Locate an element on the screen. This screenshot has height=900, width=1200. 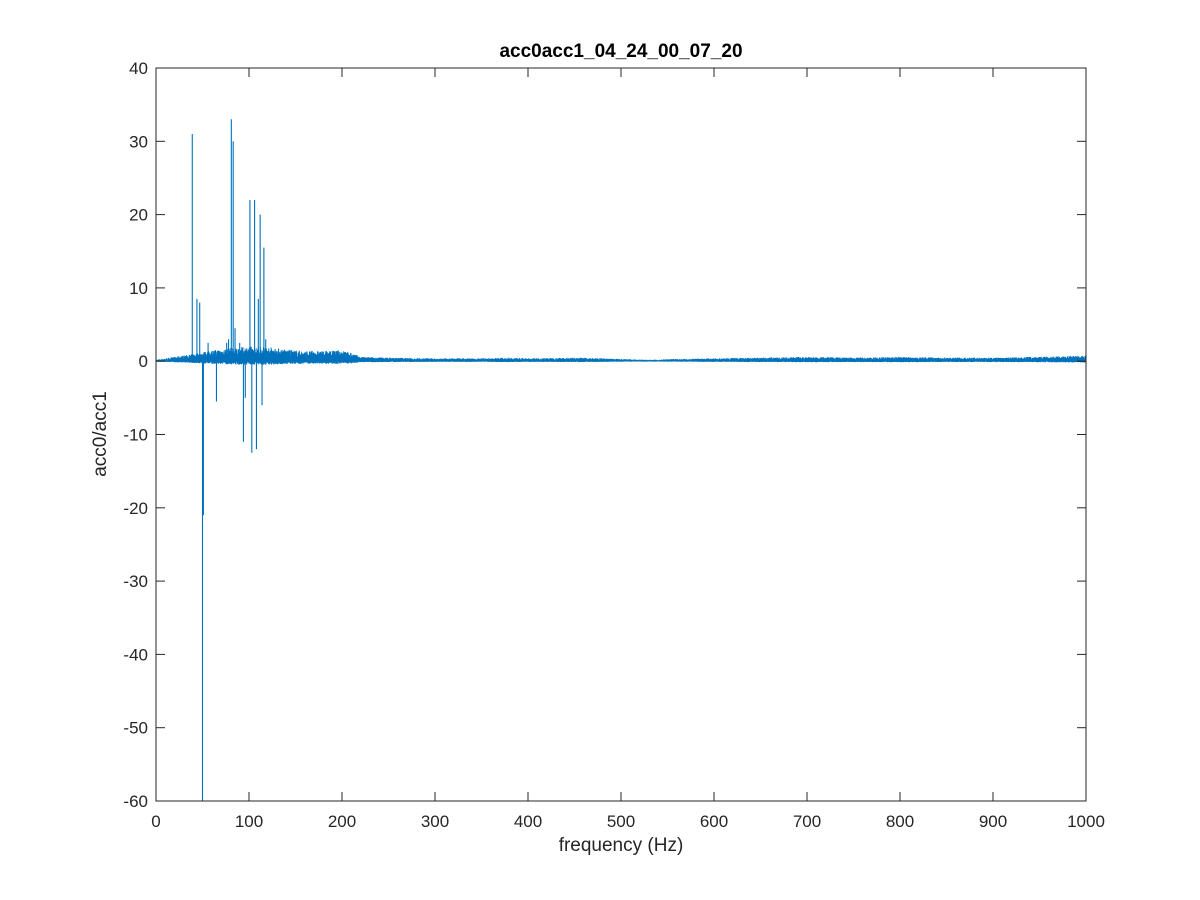
x-tick-label: 600 is located at coordinates (714, 821).